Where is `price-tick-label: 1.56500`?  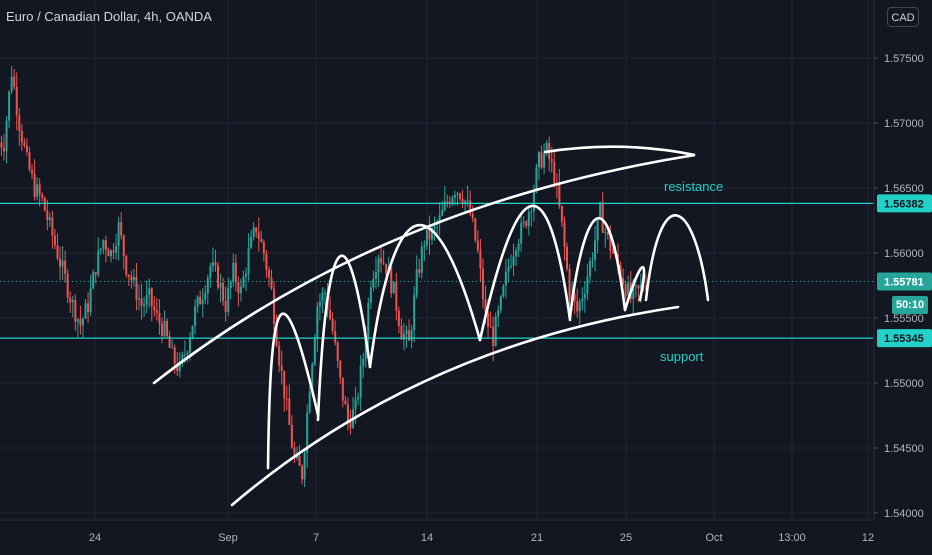 price-tick-label: 1.56500 is located at coordinates (904, 189).